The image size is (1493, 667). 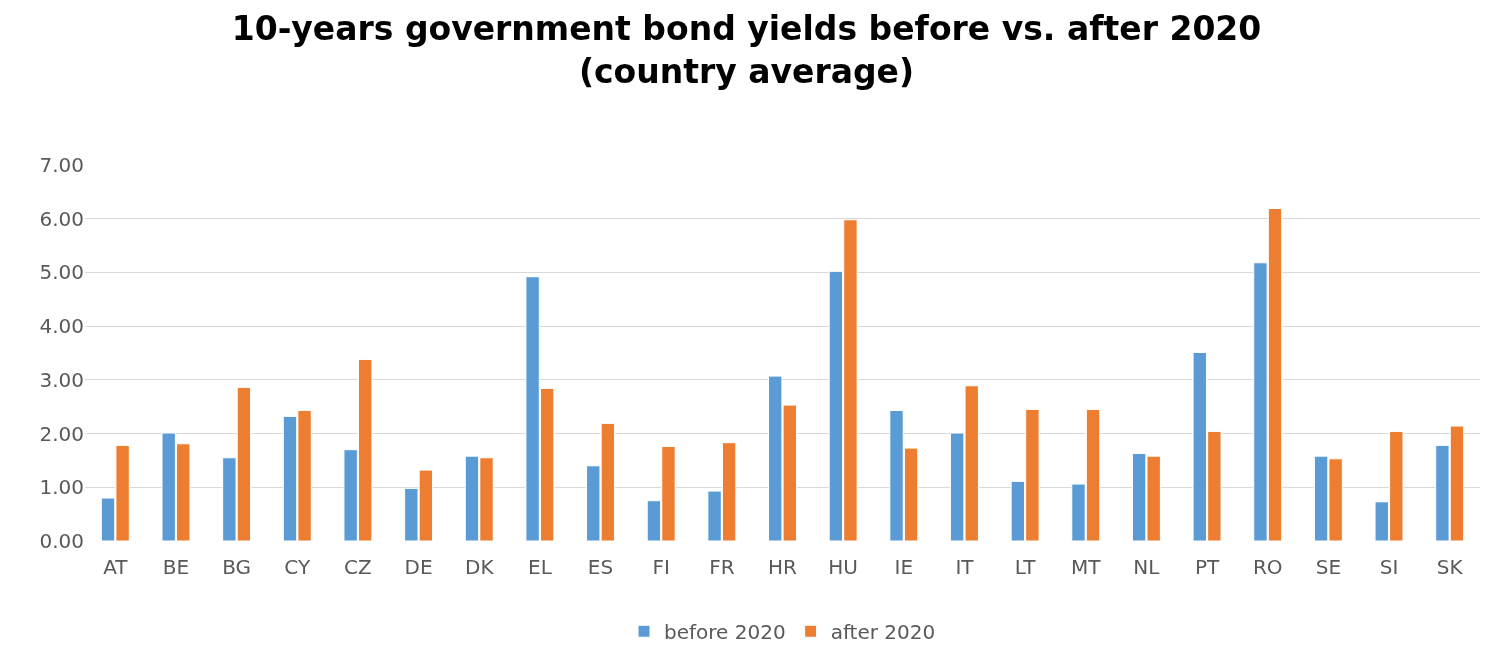 I want to click on x-tick-label: FR, so click(x=722, y=567).